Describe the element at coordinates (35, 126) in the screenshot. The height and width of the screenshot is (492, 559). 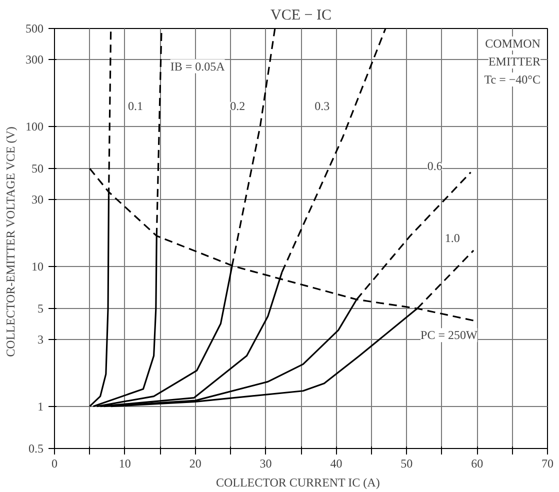
I see `y-tick-label: 100` at that location.